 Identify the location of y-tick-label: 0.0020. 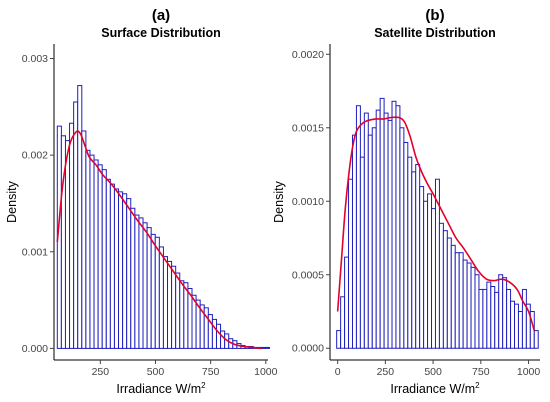
(308, 55).